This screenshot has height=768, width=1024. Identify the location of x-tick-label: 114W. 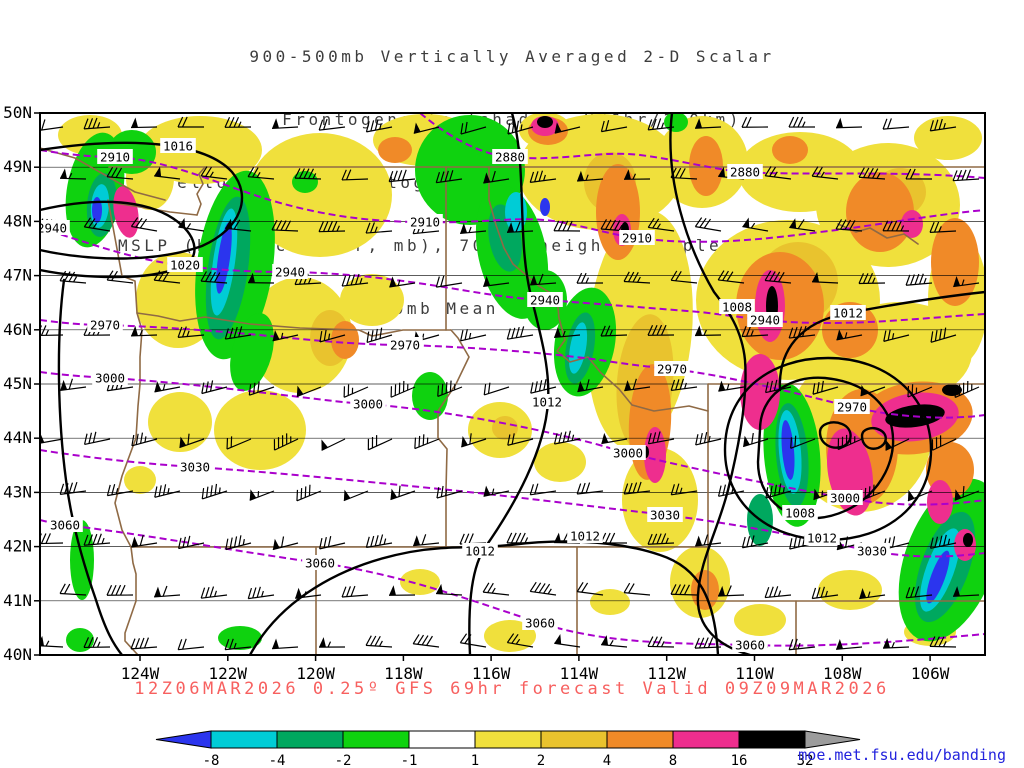
(579, 673).